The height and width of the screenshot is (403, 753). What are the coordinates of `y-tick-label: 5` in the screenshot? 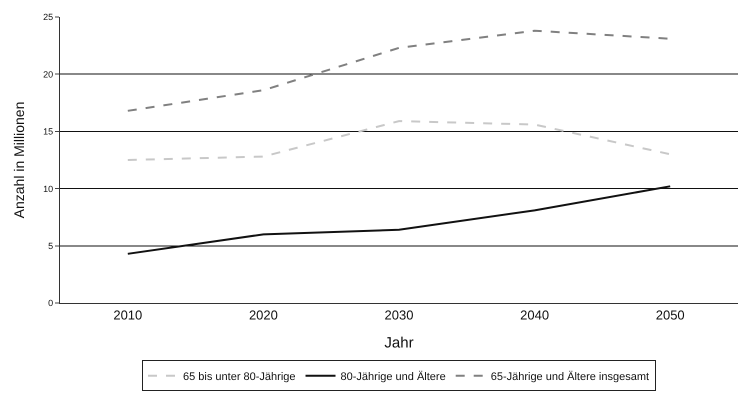 It's located at (51, 245).